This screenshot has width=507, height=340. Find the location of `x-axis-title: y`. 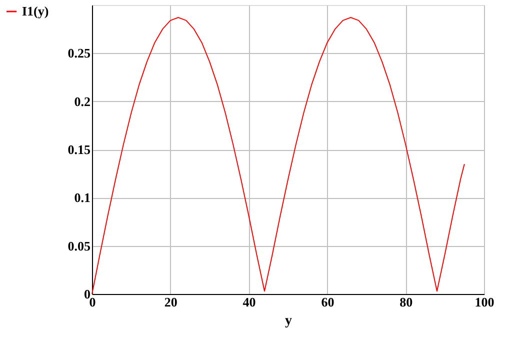

x-axis-title: y is located at coordinates (288, 321).